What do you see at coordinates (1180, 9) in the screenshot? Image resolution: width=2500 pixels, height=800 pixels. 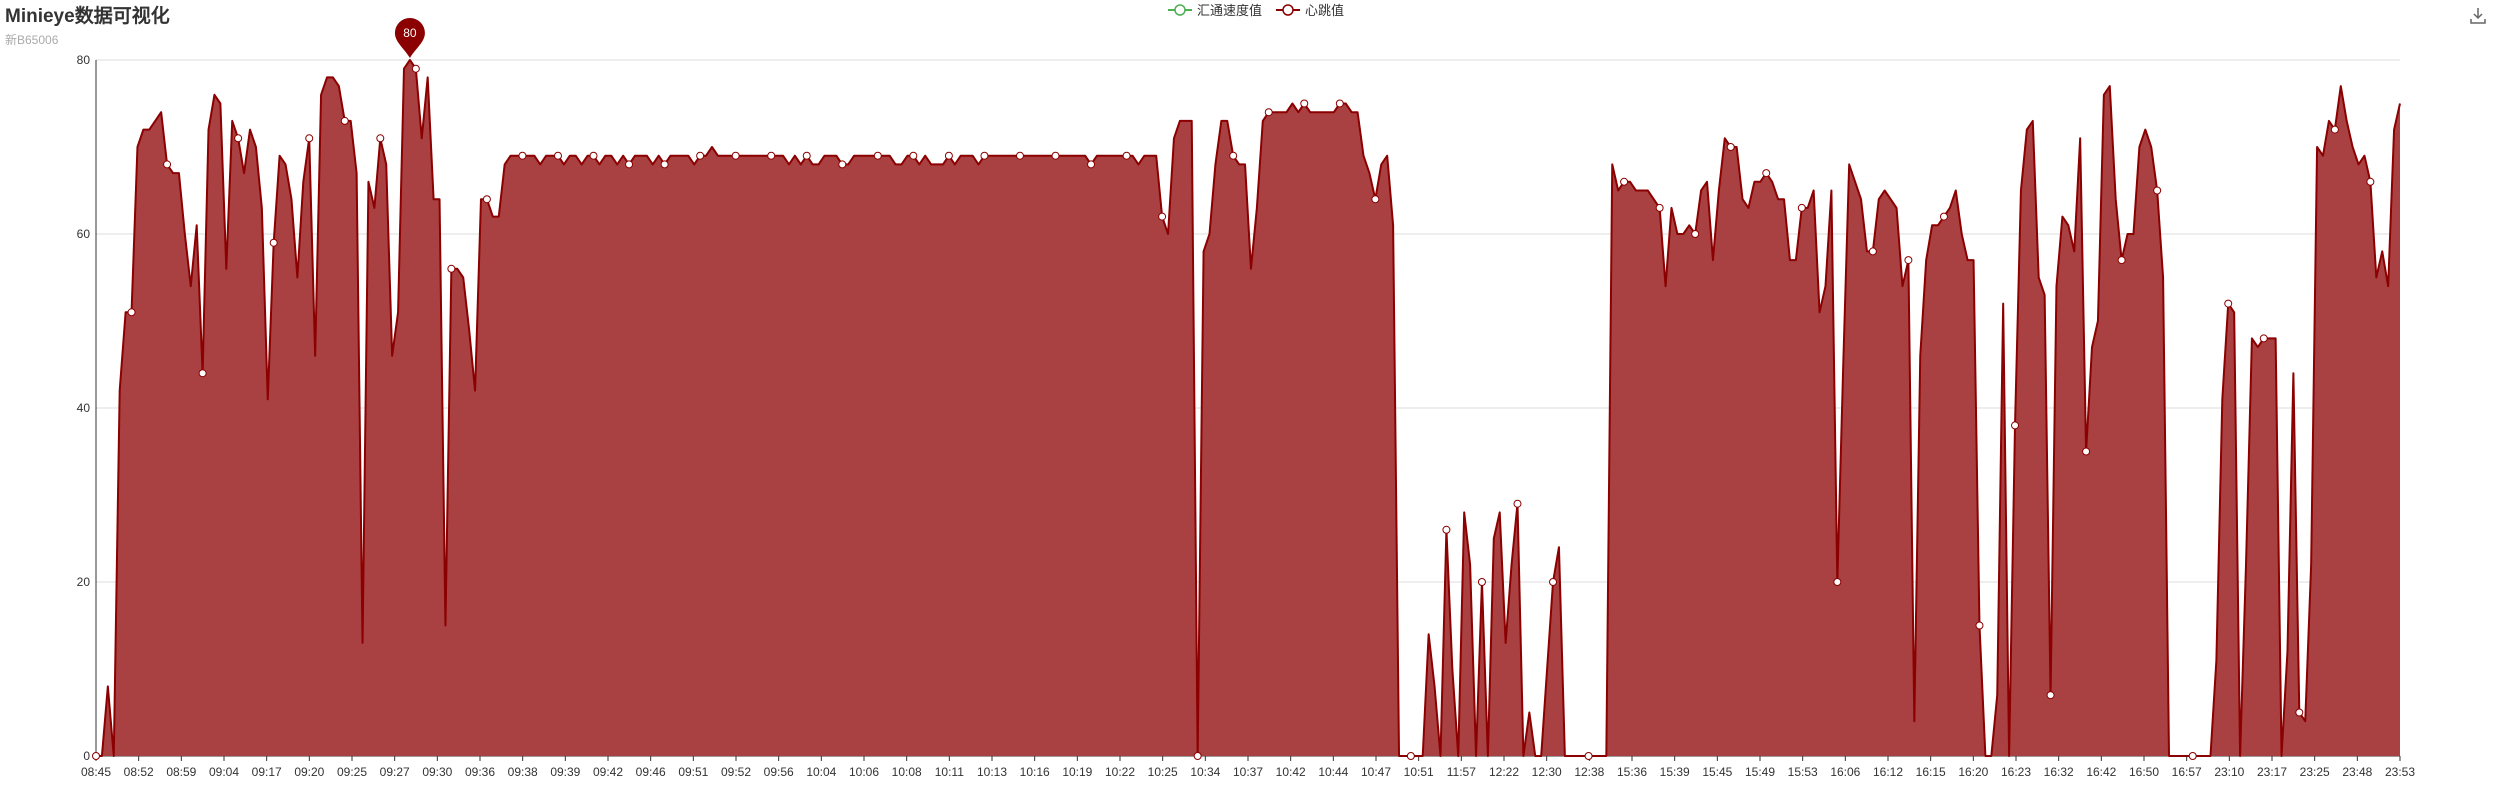 I see `legend-speed-icon` at bounding box center [1180, 9].